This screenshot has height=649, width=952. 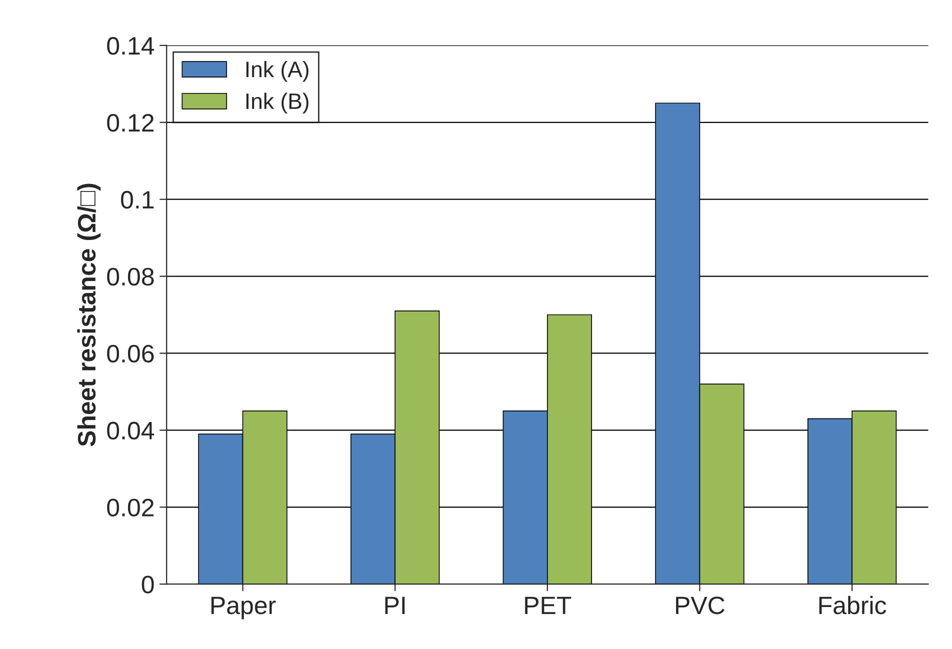 I want to click on y-tick-label: 0.12, so click(x=130, y=123).